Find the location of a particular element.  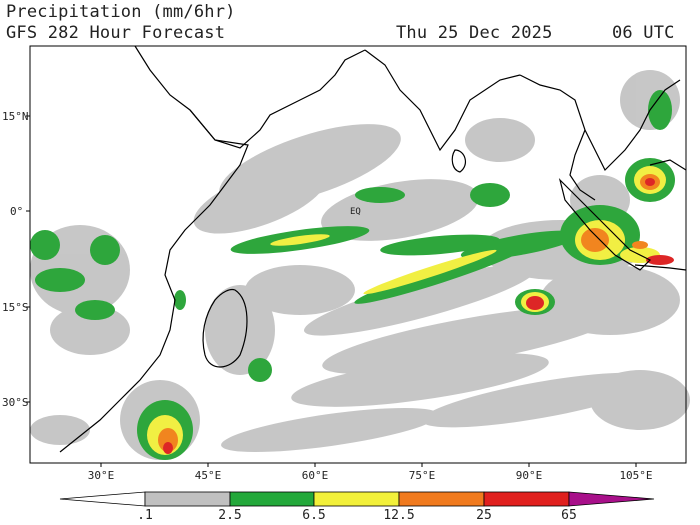

lon-tick-label: 30°E is located at coordinates (101, 475).